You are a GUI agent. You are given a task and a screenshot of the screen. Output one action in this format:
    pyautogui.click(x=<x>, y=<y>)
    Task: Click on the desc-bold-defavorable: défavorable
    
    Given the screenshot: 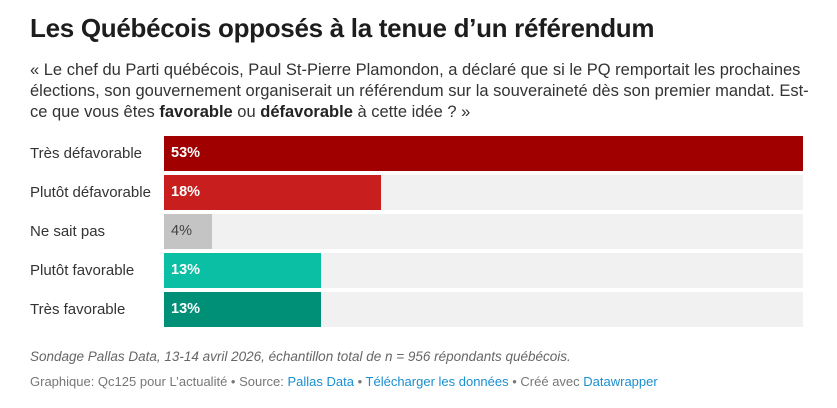 What is the action you would take?
    pyautogui.click(x=306, y=112)
    